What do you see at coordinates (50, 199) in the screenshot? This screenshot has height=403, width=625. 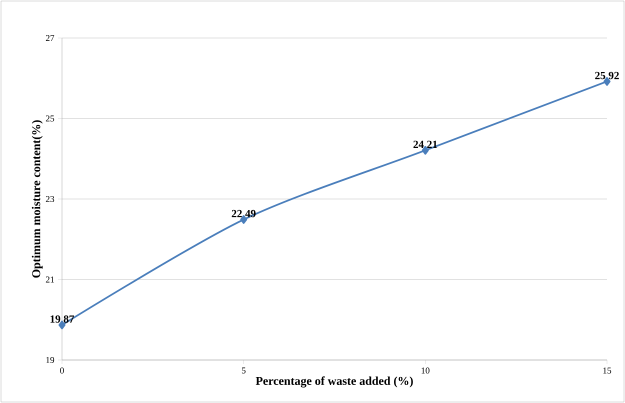 I see `y-tick-label: 23` at bounding box center [50, 199].